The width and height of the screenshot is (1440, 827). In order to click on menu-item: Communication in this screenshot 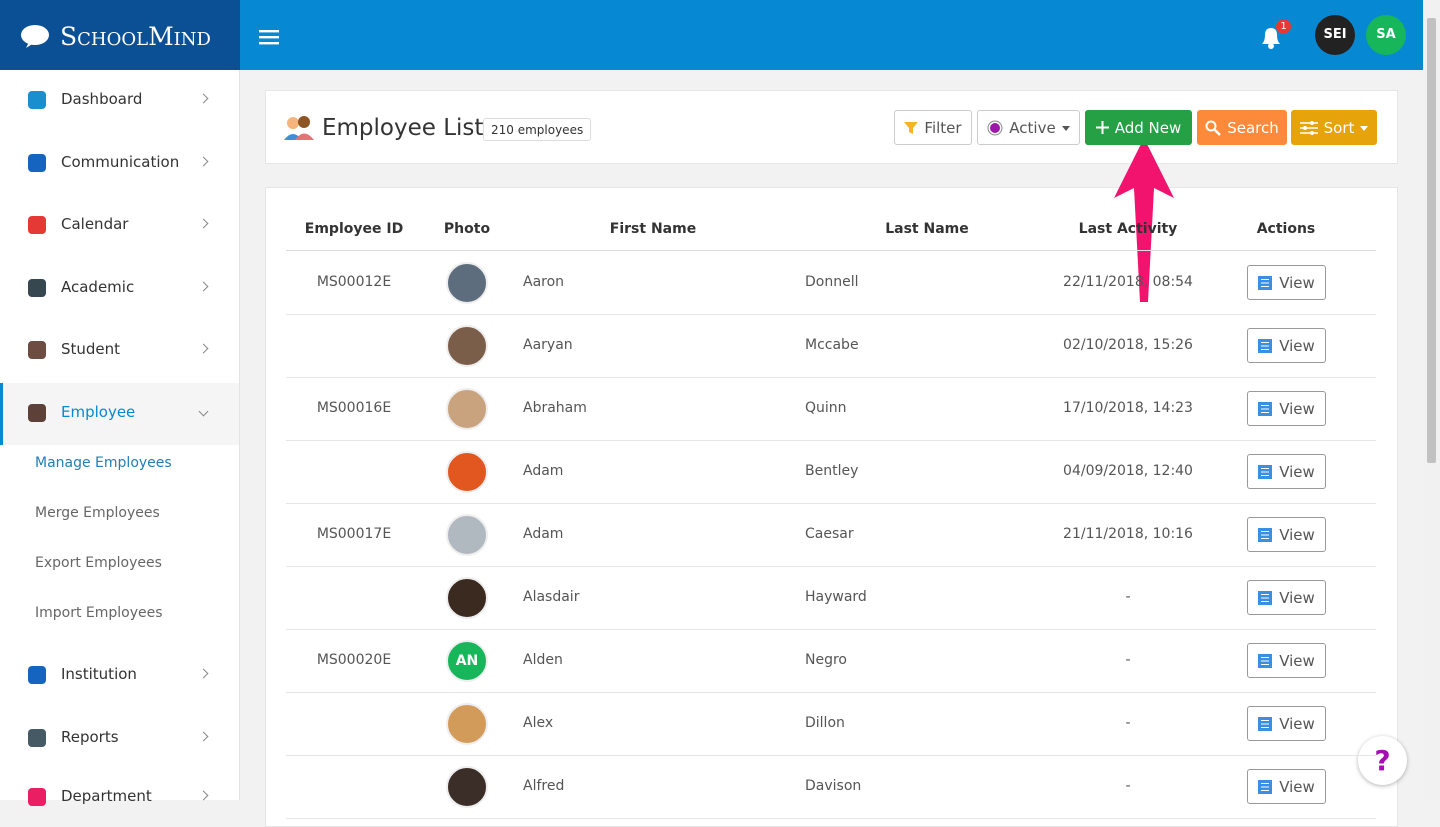, I will do `click(120, 162)`.